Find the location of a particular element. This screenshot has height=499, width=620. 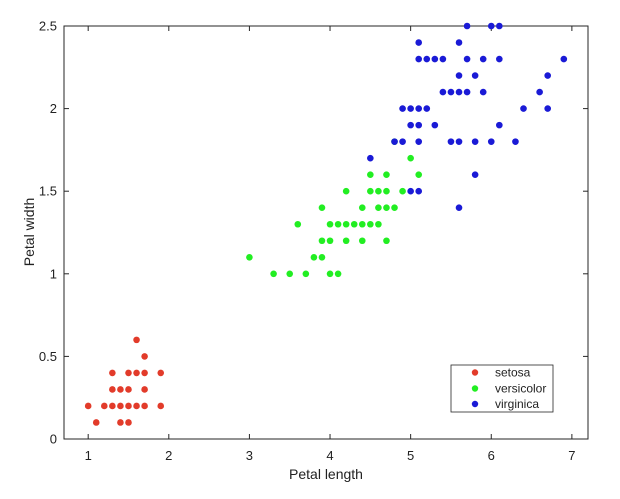

x-tick-label: 5 is located at coordinates (410, 455).